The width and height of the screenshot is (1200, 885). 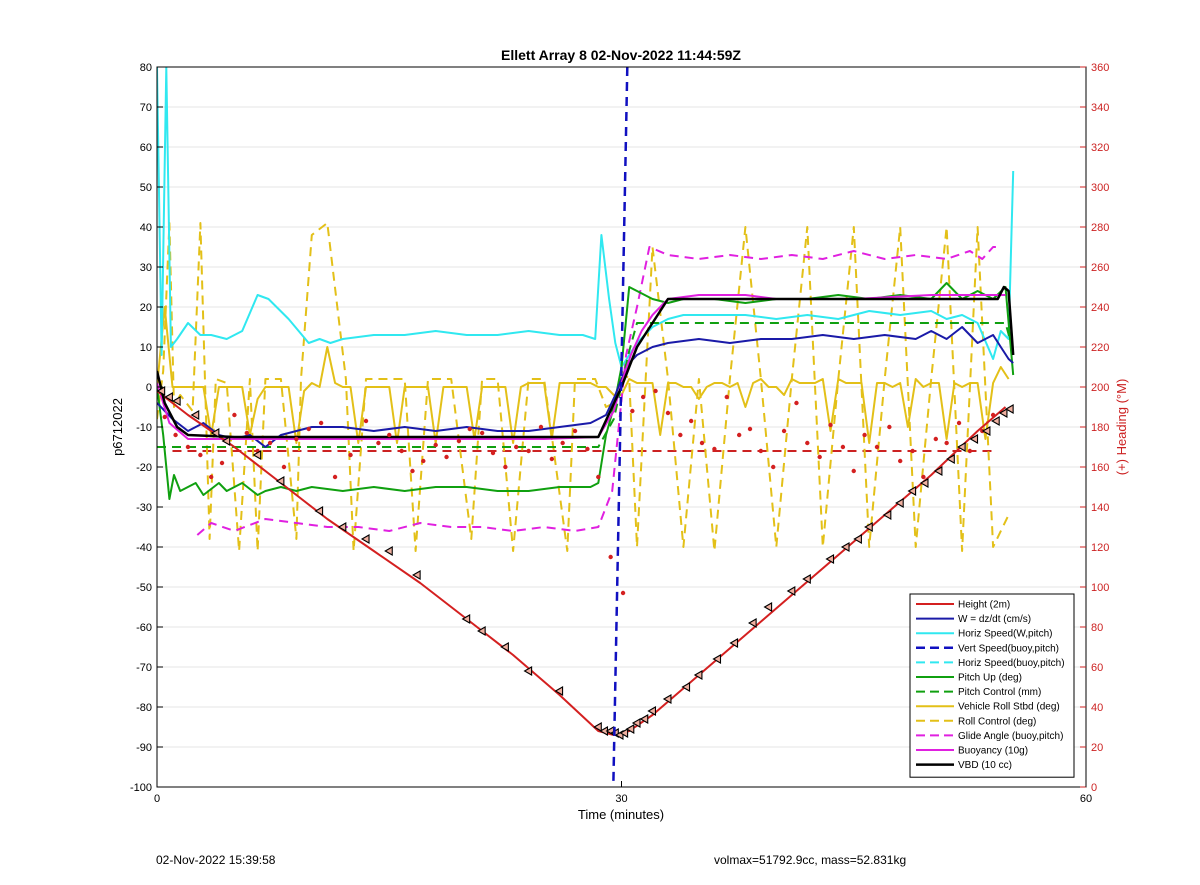 What do you see at coordinates (1008, 648) in the screenshot?
I see `legend-label-vert-speed-buoy-pitch: Vert Speed(buoy,pitch)` at bounding box center [1008, 648].